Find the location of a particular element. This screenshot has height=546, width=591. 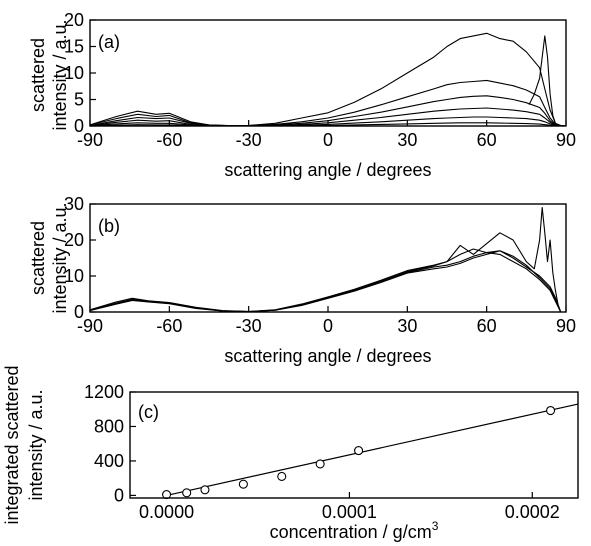

panel-b-xticks: -90 -60 -30 0 30 60 90 is located at coordinates (326, 321).